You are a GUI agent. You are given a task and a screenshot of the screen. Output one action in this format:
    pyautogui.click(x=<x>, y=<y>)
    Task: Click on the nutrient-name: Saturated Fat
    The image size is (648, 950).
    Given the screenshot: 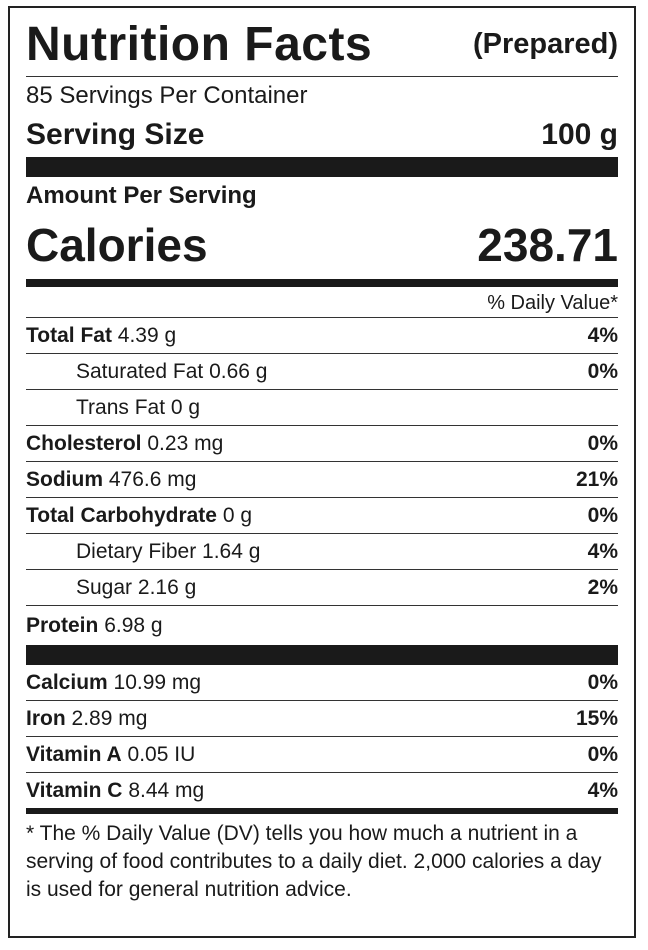 What is the action you would take?
    pyautogui.click(x=140, y=371)
    